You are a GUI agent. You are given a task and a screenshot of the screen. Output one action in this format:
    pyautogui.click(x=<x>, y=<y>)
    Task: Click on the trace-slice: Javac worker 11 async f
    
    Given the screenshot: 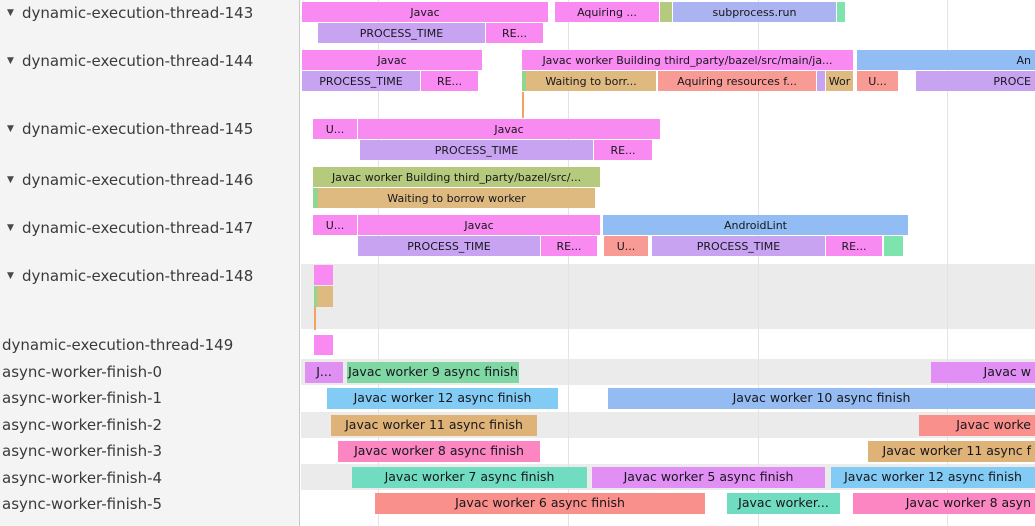 What is the action you would take?
    pyautogui.click(x=951, y=451)
    